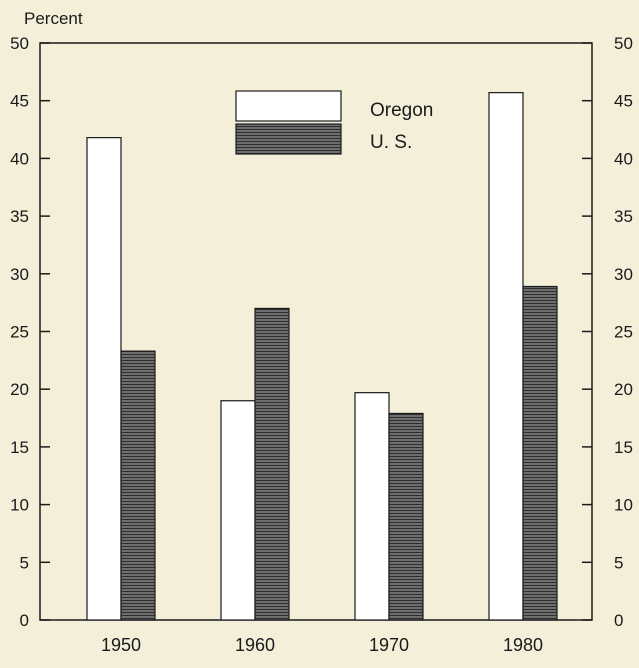 The image size is (639, 668). I want to click on y-axis-label: Percent, so click(53, 18).